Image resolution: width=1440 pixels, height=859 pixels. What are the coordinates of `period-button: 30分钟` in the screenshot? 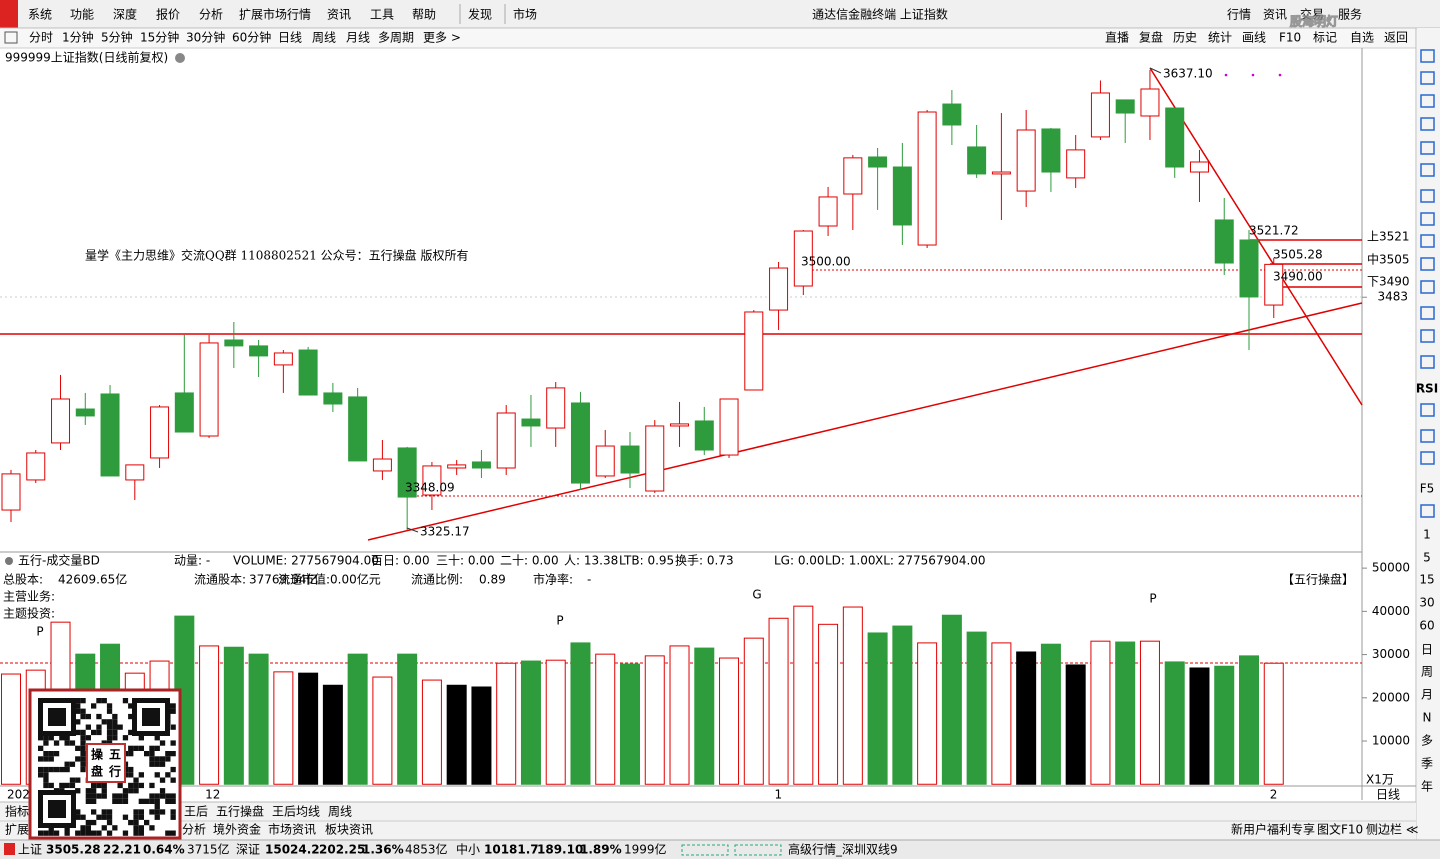 It's located at (205, 37).